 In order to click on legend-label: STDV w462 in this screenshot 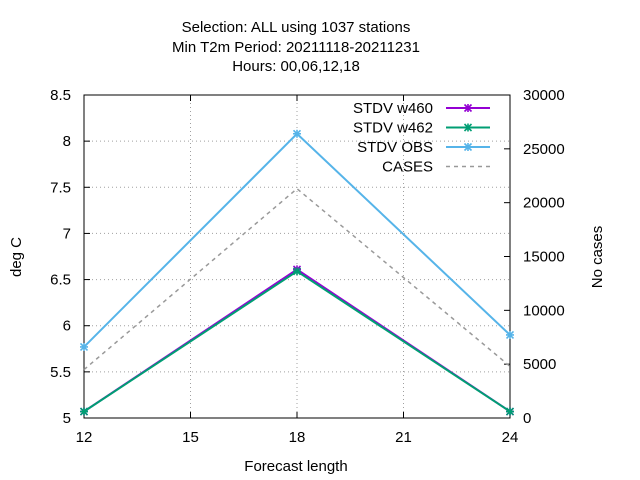, I will do `click(393, 128)`.